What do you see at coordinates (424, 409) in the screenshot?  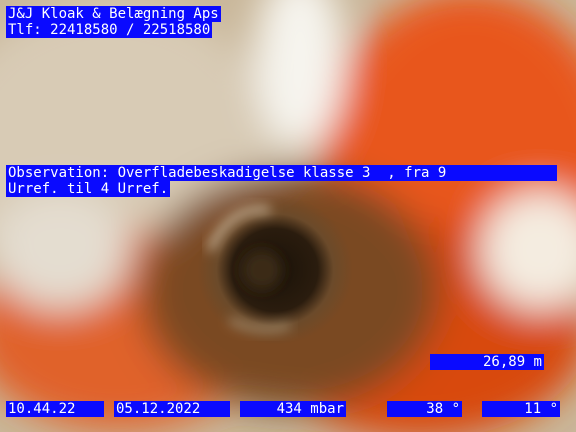 I see `angle: 38 °` at bounding box center [424, 409].